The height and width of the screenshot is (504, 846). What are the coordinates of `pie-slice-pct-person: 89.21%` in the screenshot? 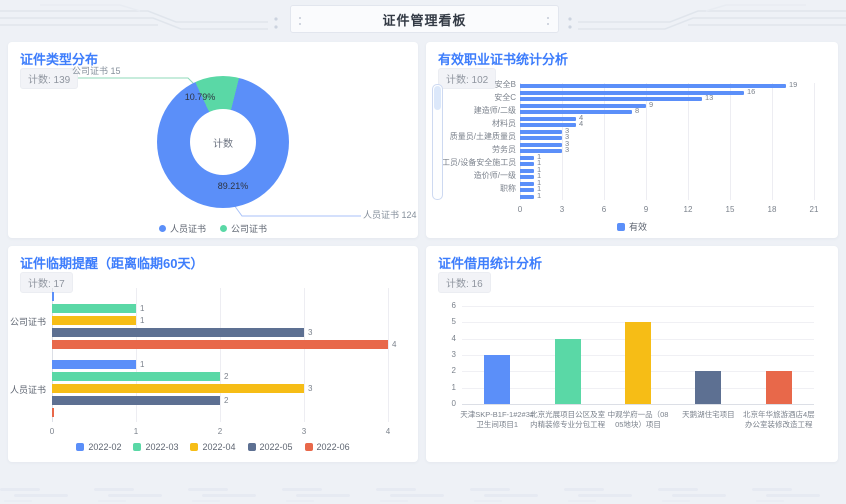 It's located at (233, 186).